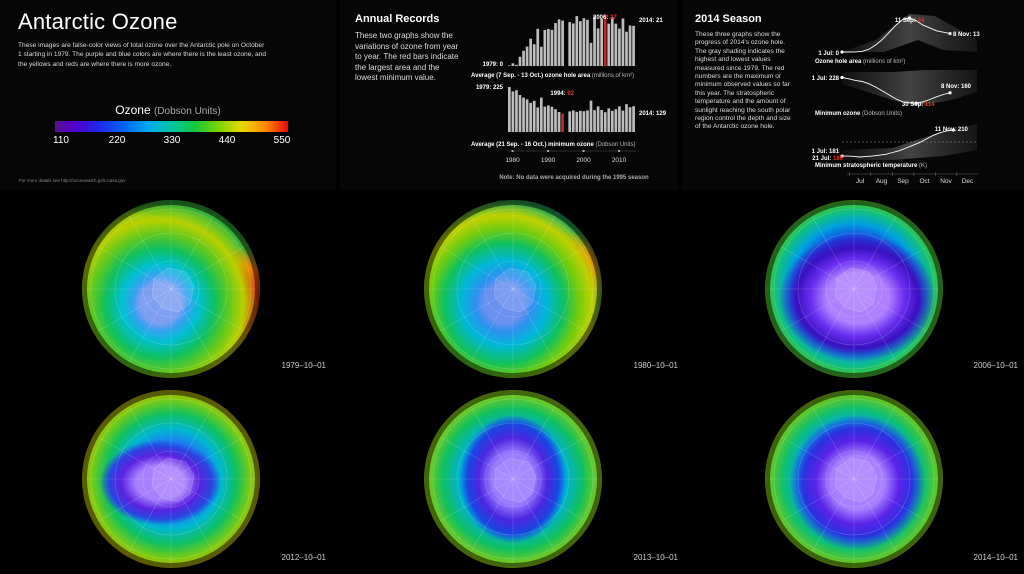 This screenshot has height=574, width=1024. Describe the element at coordinates (956, 87) in the screenshot. I see `min-end-label: 8 Nov: 160` at that location.